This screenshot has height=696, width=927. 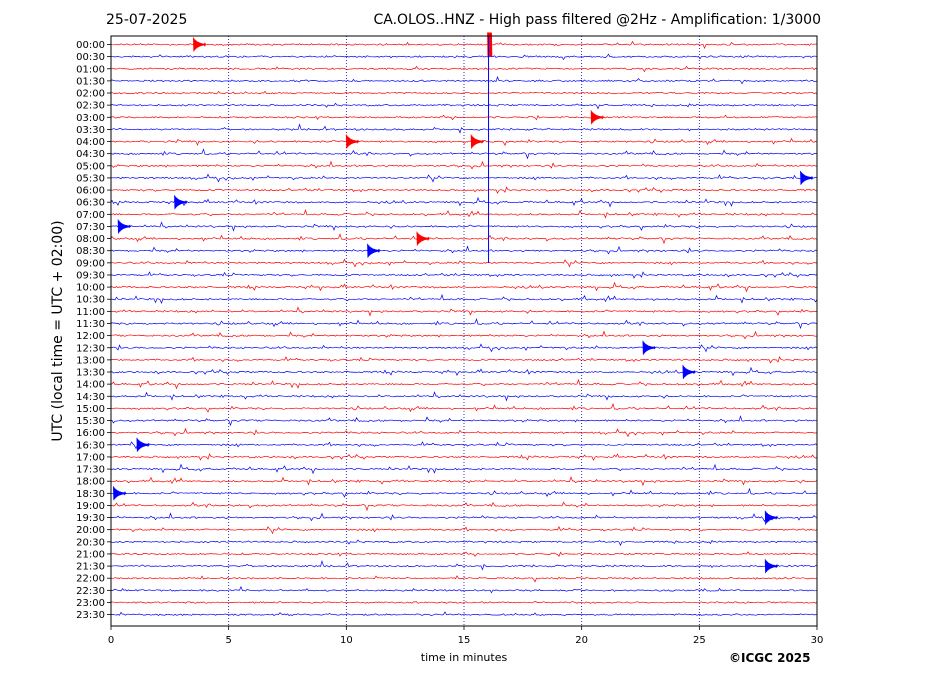 What do you see at coordinates (90, 579) in the screenshot?
I see `y-tick-label: 22:00` at bounding box center [90, 579].